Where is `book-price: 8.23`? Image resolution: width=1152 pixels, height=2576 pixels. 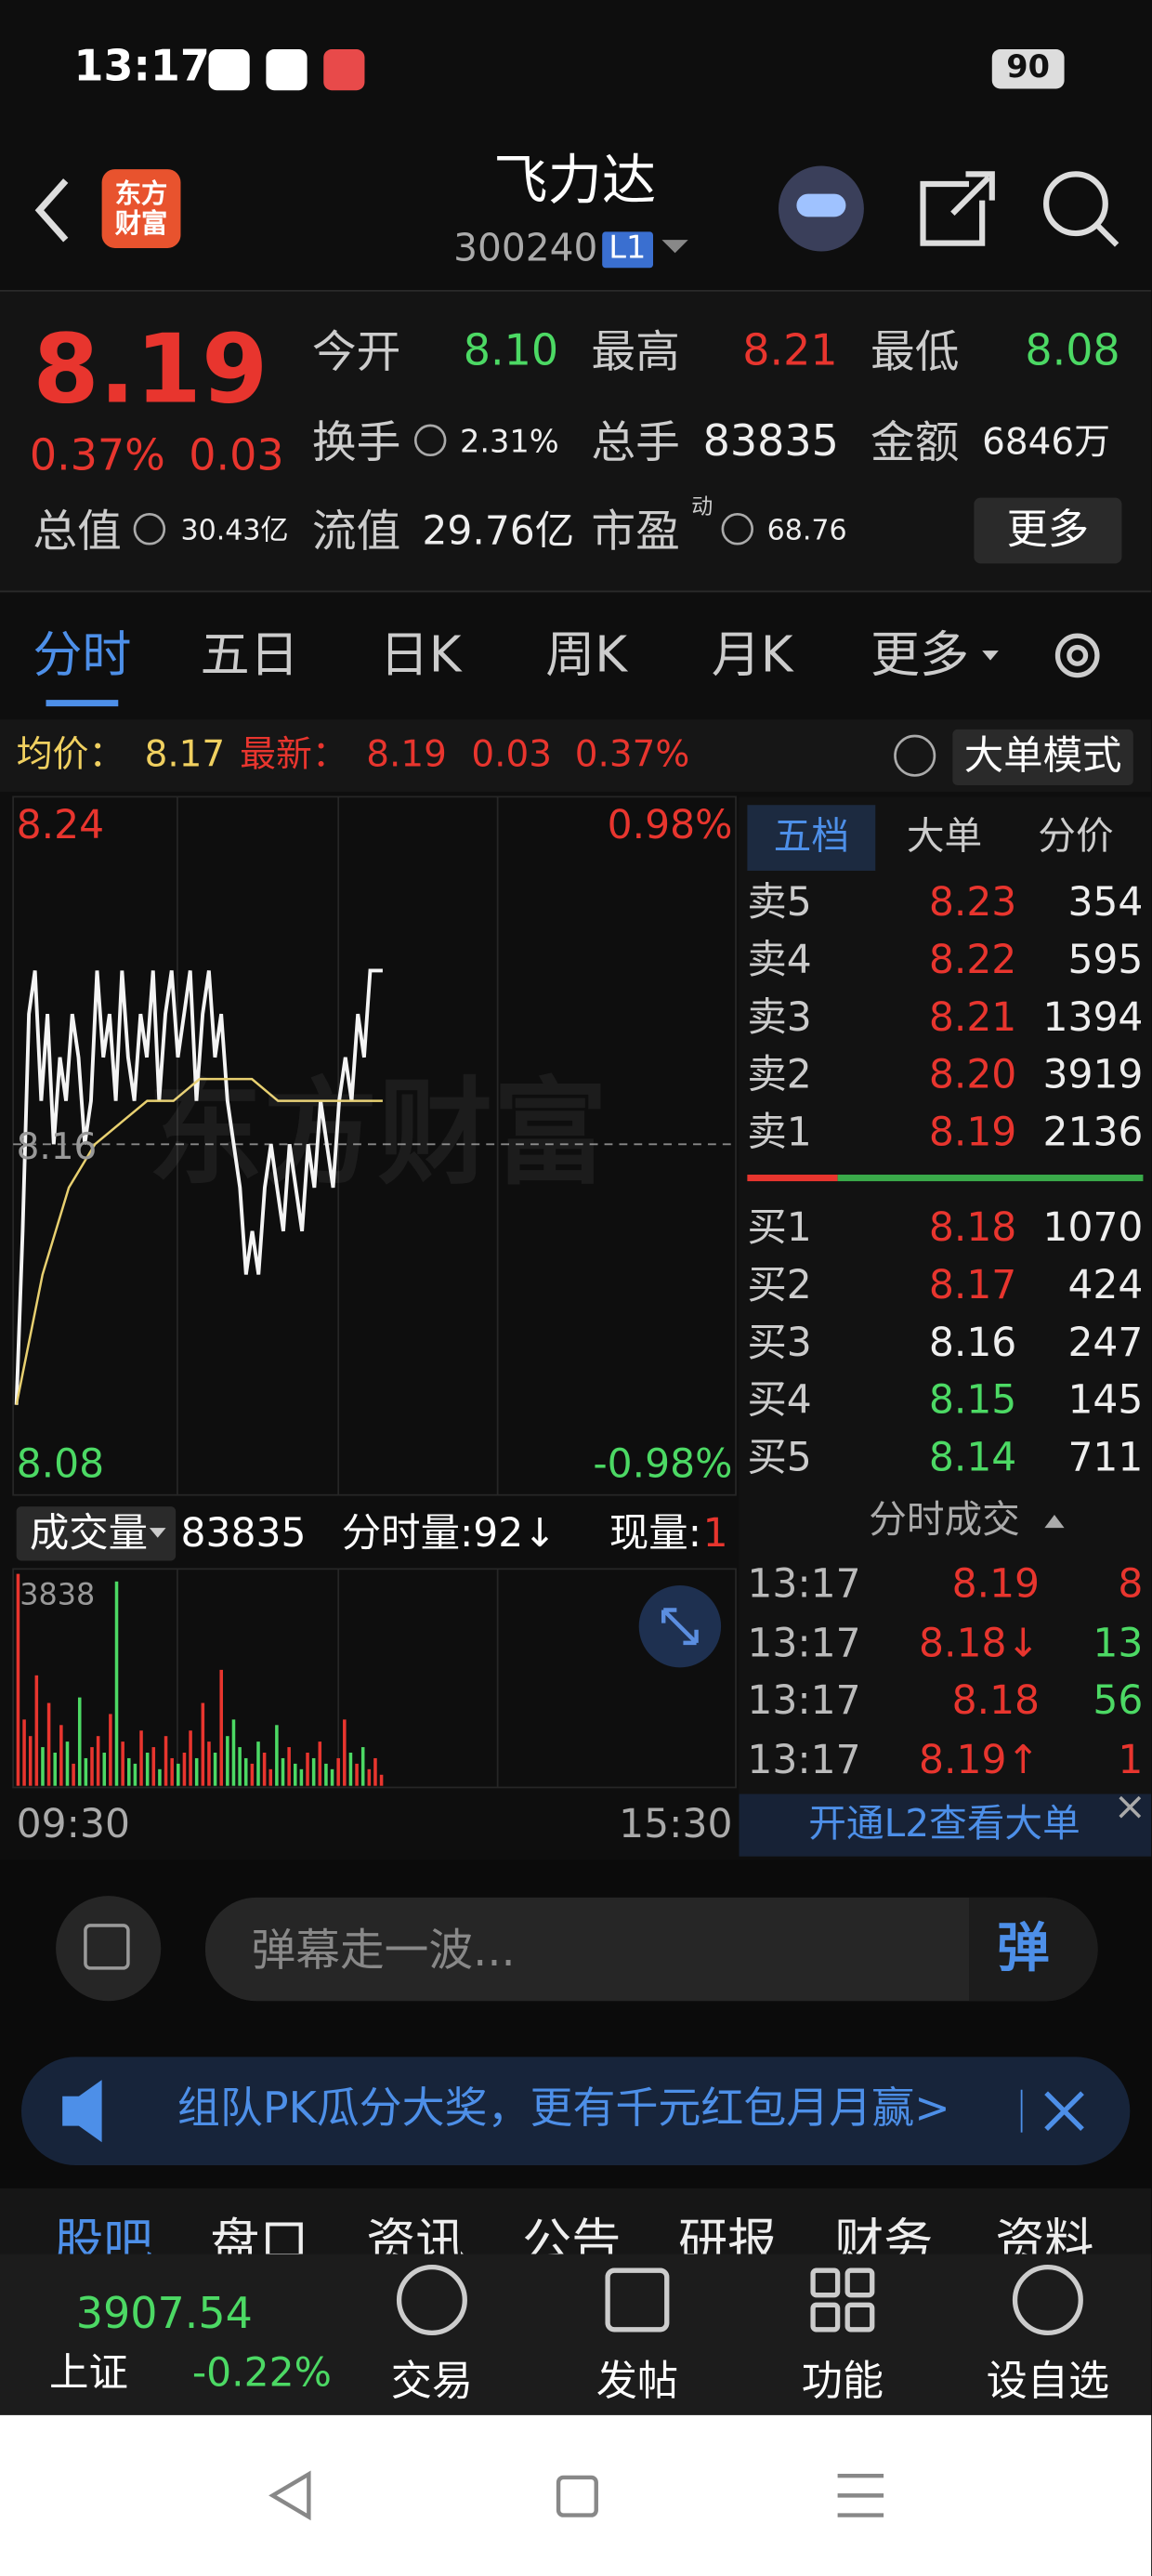 book-price: 8.23 is located at coordinates (972, 902).